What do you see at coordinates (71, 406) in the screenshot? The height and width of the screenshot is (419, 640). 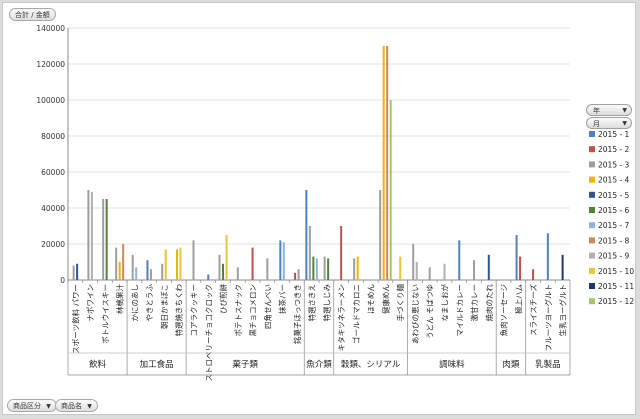 I see `axis-field-product-label: 商品名` at bounding box center [71, 406].